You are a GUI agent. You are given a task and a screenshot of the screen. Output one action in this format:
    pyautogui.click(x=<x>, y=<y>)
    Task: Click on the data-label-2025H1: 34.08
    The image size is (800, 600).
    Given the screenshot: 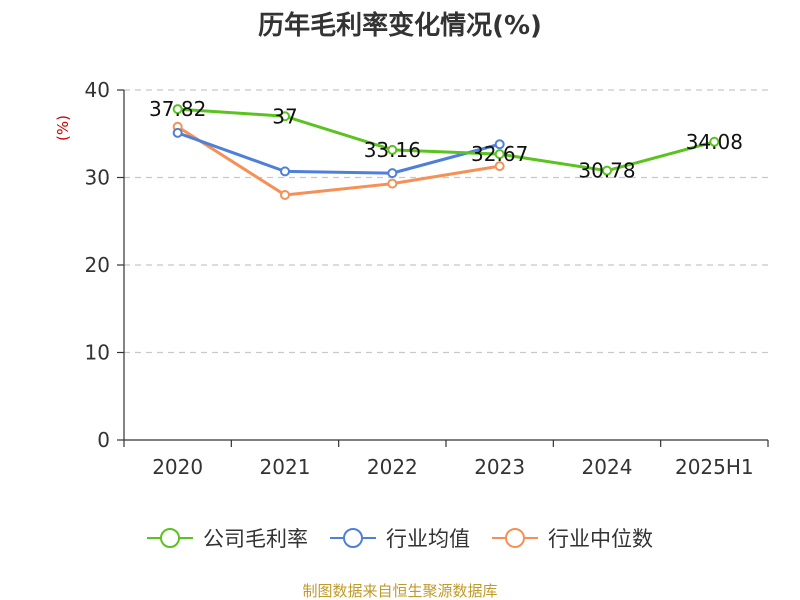 What is the action you would take?
    pyautogui.click(x=714, y=142)
    